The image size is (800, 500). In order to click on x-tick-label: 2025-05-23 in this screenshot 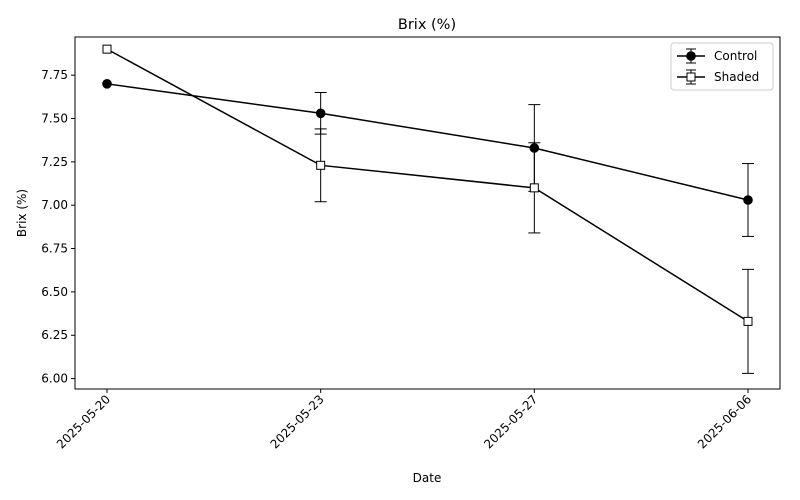, I will do `click(297, 421)`.